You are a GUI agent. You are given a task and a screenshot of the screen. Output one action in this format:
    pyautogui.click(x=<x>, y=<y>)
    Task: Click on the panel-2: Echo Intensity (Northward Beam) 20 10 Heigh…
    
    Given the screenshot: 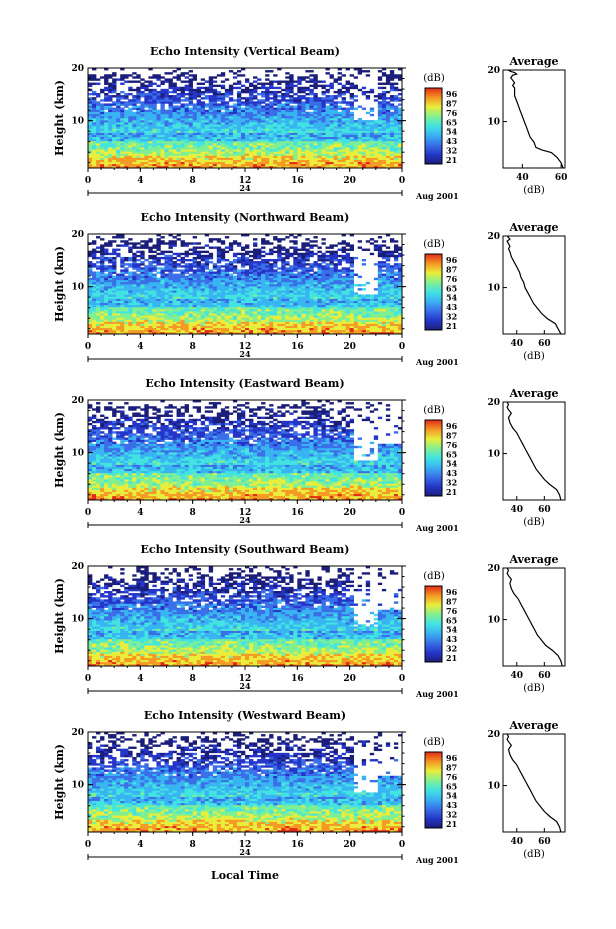 What is the action you would take?
    pyautogui.click(x=309, y=289)
    